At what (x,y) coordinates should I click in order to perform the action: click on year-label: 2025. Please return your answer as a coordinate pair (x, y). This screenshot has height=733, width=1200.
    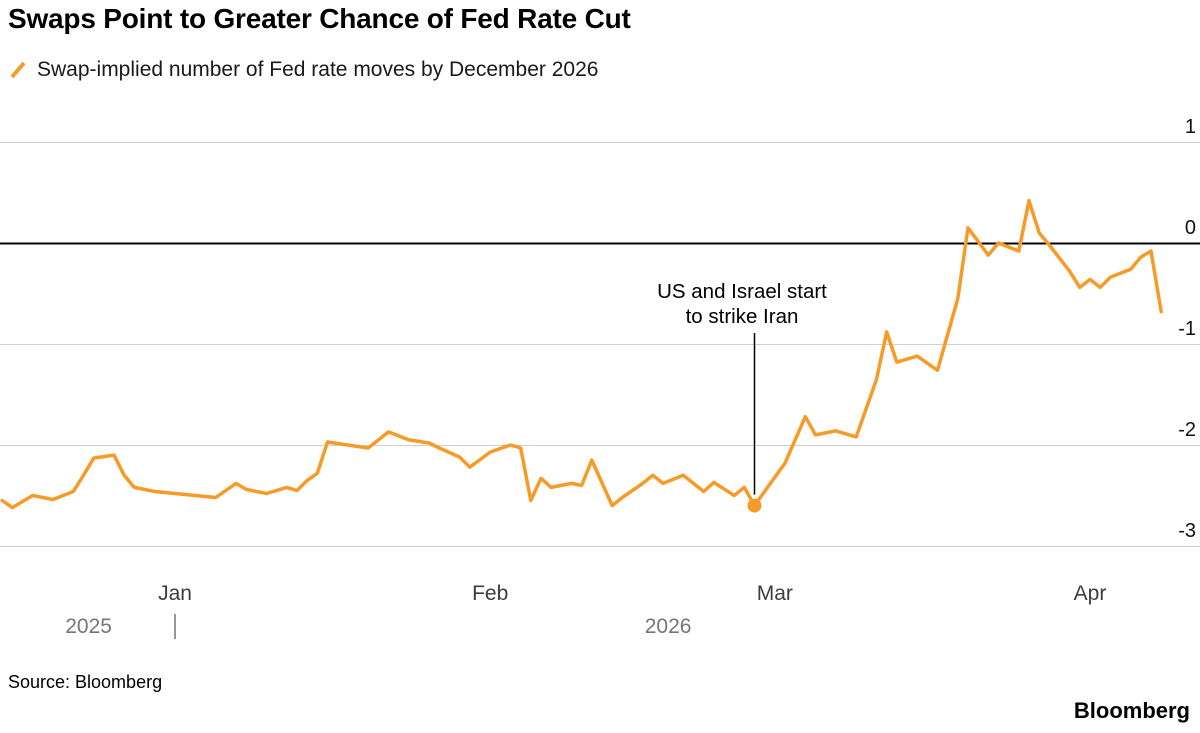
    Looking at the image, I should click on (88, 626).